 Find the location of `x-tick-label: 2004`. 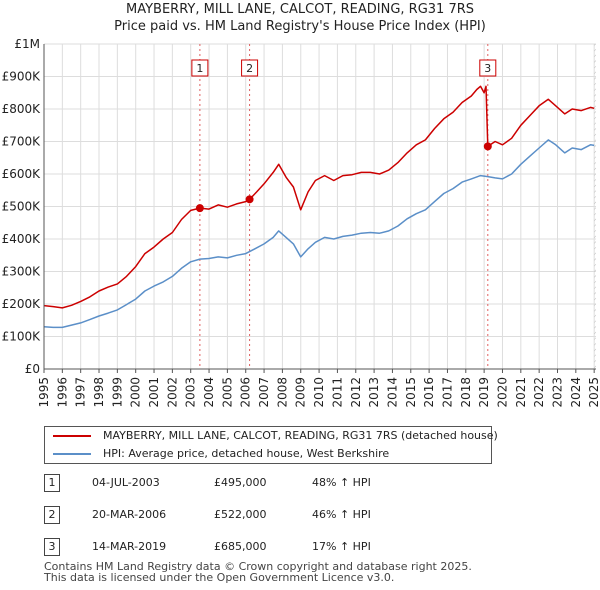

x-tick-label: 2004 is located at coordinates (209, 392).